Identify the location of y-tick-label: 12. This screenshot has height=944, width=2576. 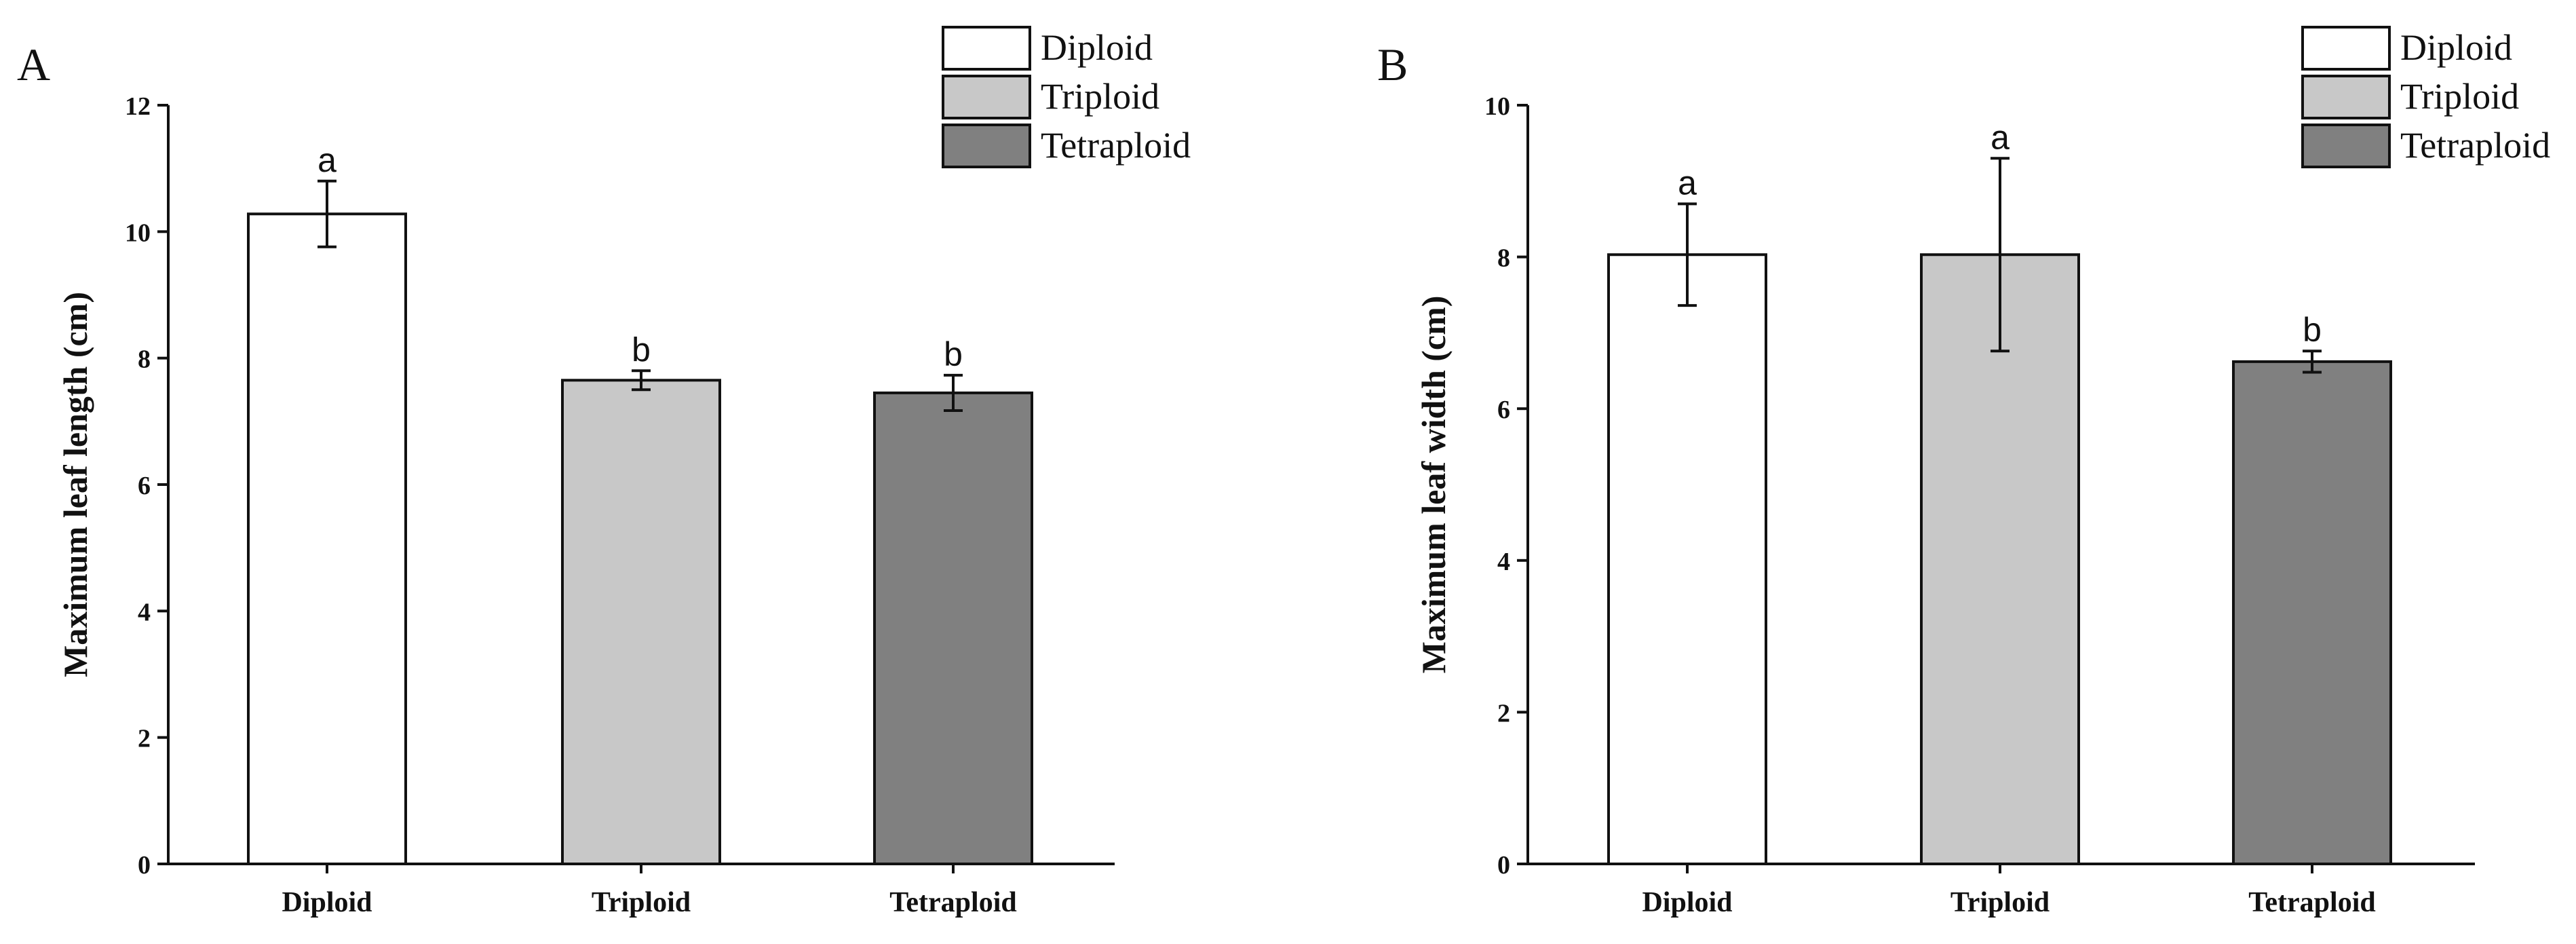
(138, 106).